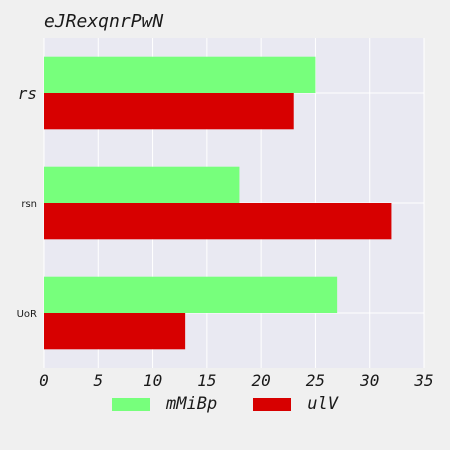 The width and height of the screenshot is (450, 450). What do you see at coordinates (180, 74) in the screenshot?
I see `bar-series-0-rs` at bounding box center [180, 74].